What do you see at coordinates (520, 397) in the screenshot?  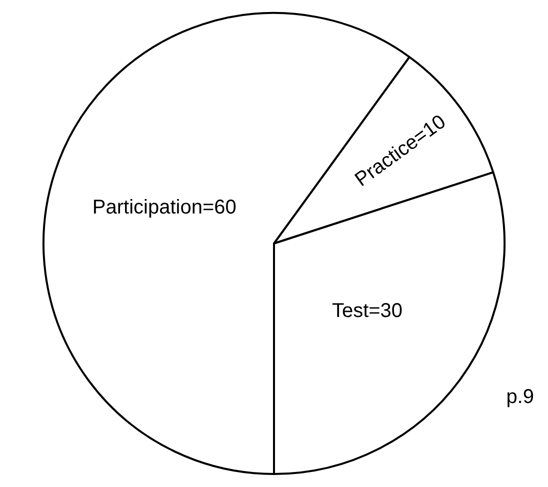 I see `text: p.9` at bounding box center [520, 397].